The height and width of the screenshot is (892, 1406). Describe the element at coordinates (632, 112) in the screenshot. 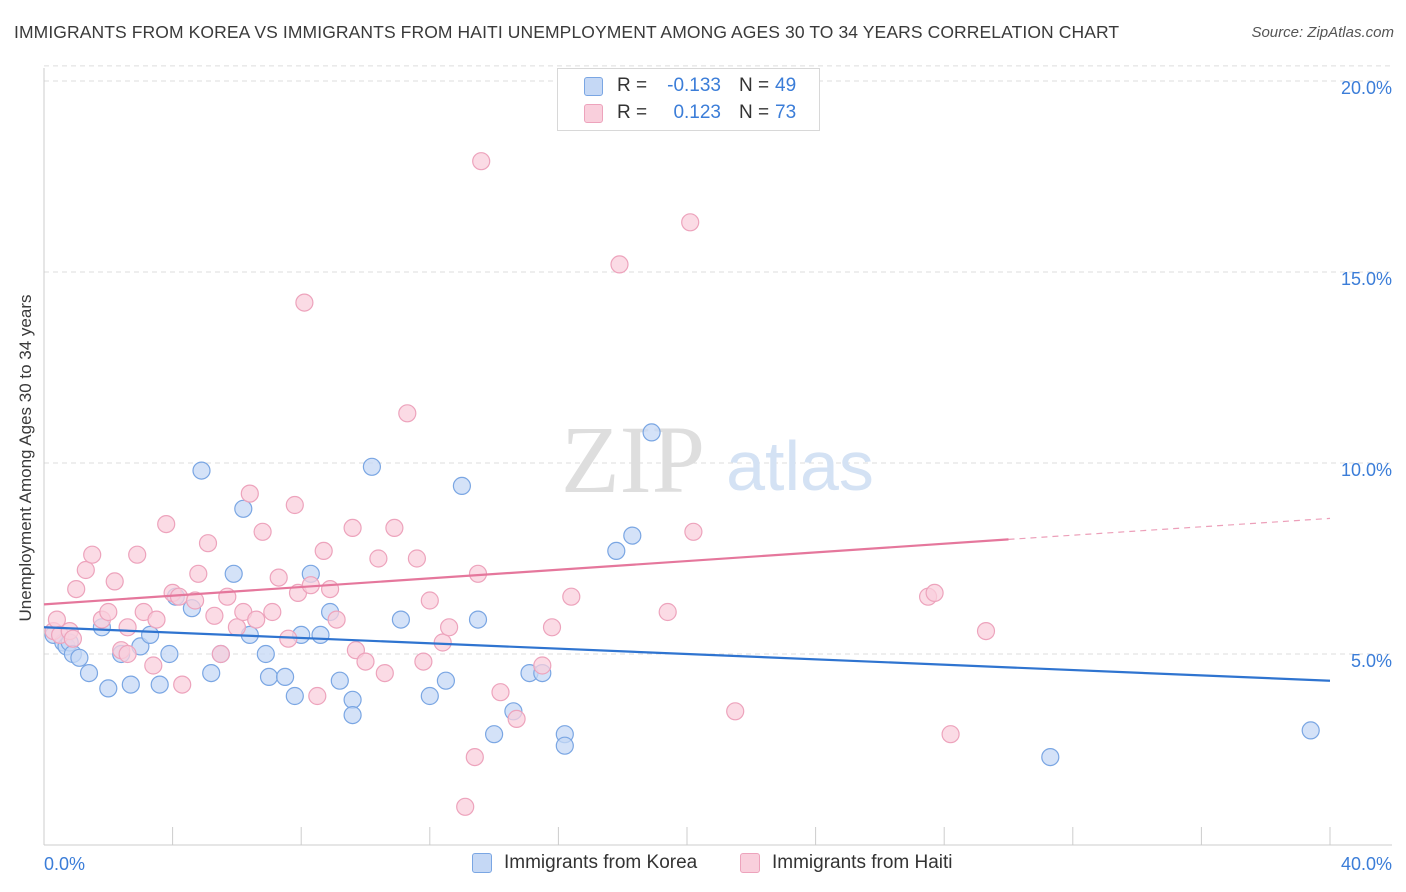

I see `haiti-r-label: R =` at that location.